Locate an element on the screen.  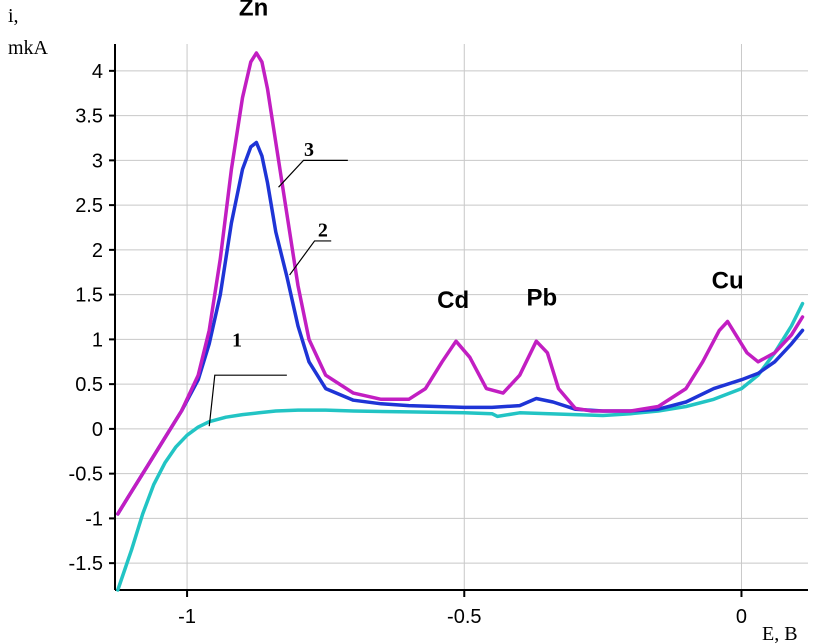
x-tick-label: -0.5 is located at coordinates (464, 617).